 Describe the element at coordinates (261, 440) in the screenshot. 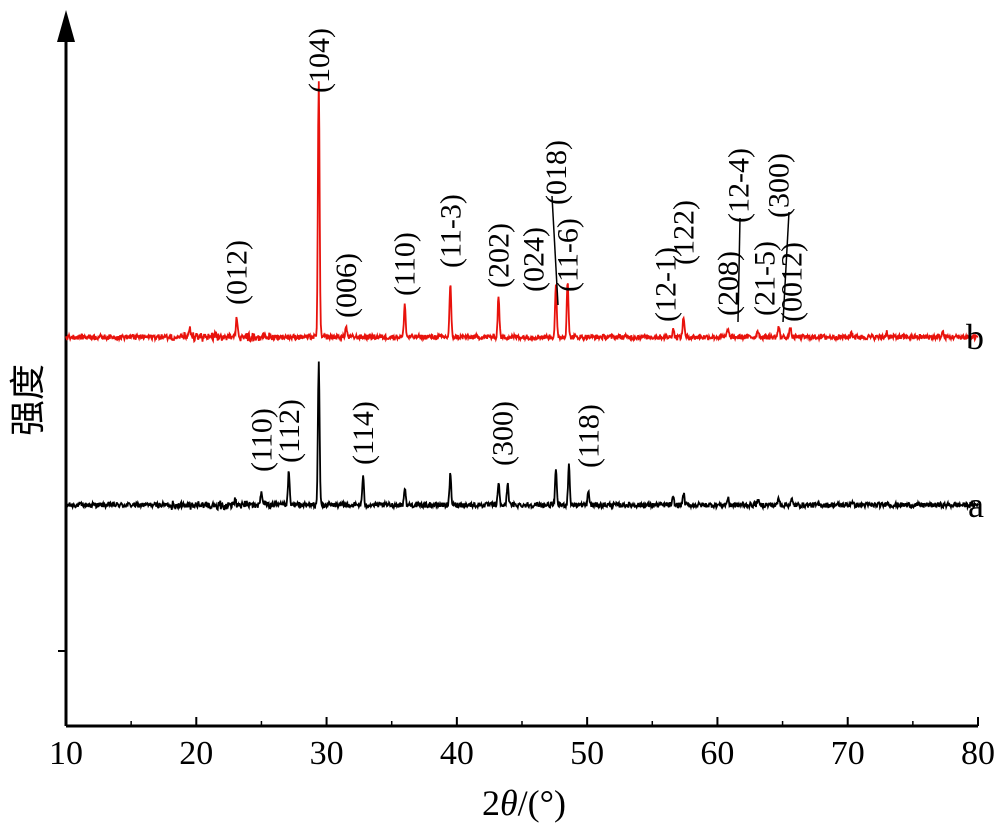

I see `peak-label-a-110: (110)` at that location.